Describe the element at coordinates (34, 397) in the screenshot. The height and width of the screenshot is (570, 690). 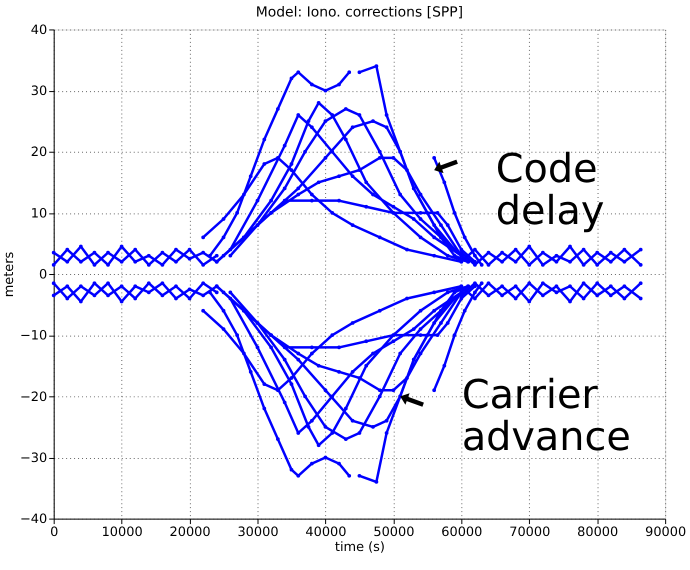
I see `y-tick-label: −20` at that location.